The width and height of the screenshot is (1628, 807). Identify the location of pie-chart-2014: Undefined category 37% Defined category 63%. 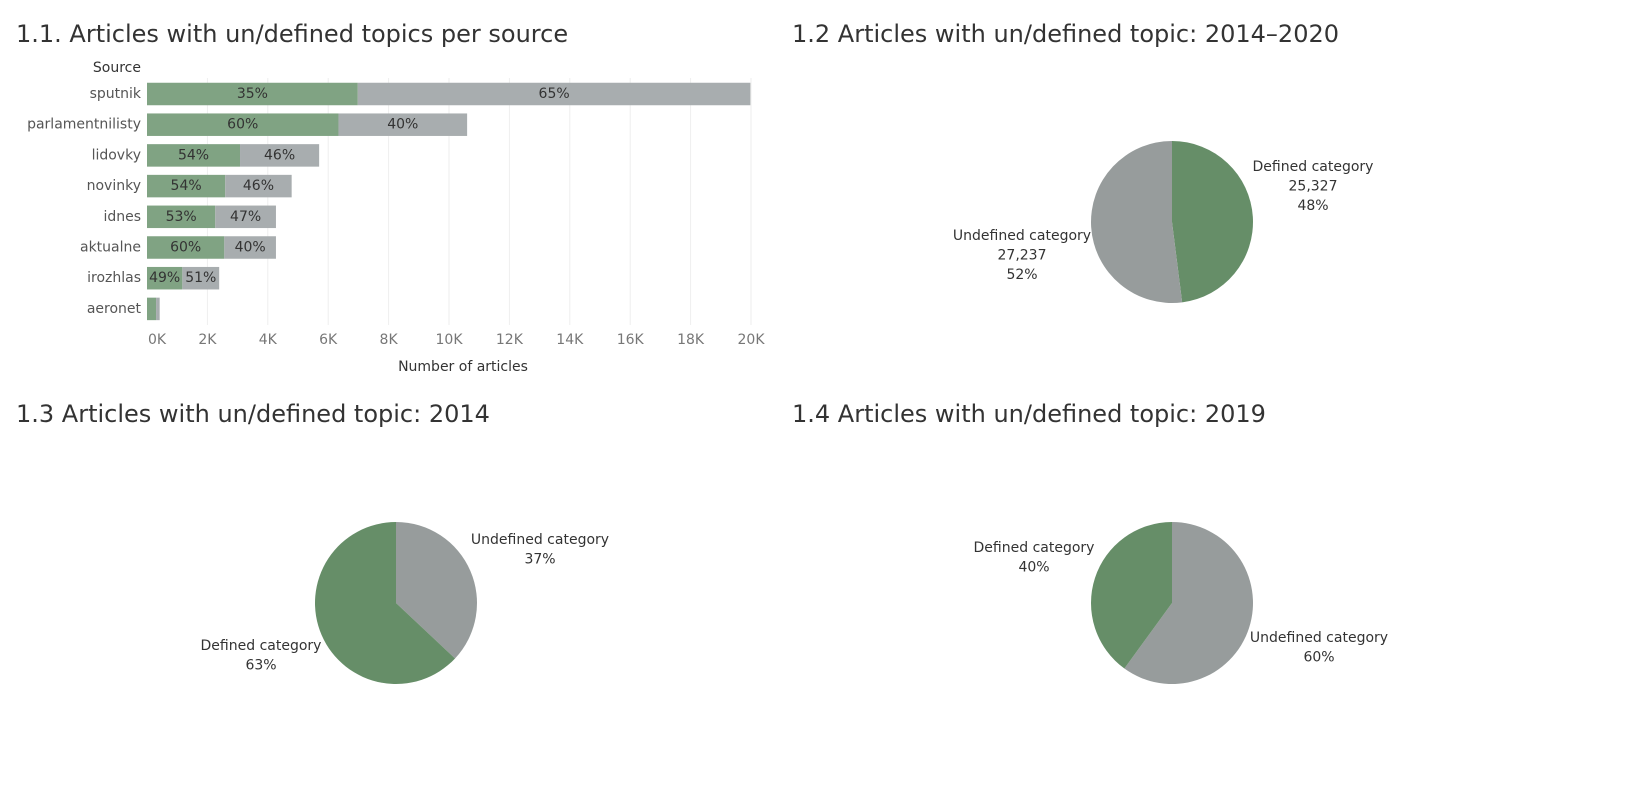
(405, 603).